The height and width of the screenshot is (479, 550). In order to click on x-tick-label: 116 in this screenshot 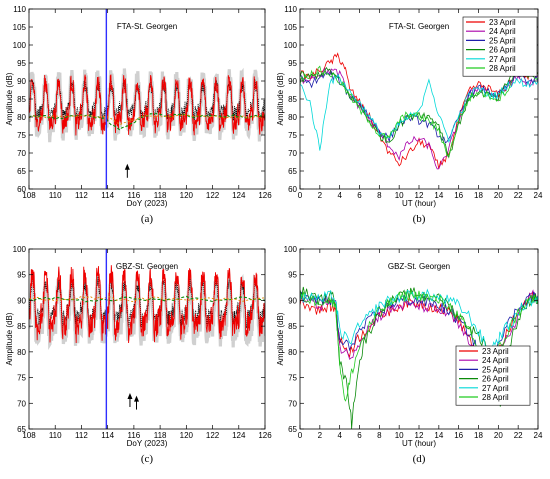, I will do `click(134, 435)`.